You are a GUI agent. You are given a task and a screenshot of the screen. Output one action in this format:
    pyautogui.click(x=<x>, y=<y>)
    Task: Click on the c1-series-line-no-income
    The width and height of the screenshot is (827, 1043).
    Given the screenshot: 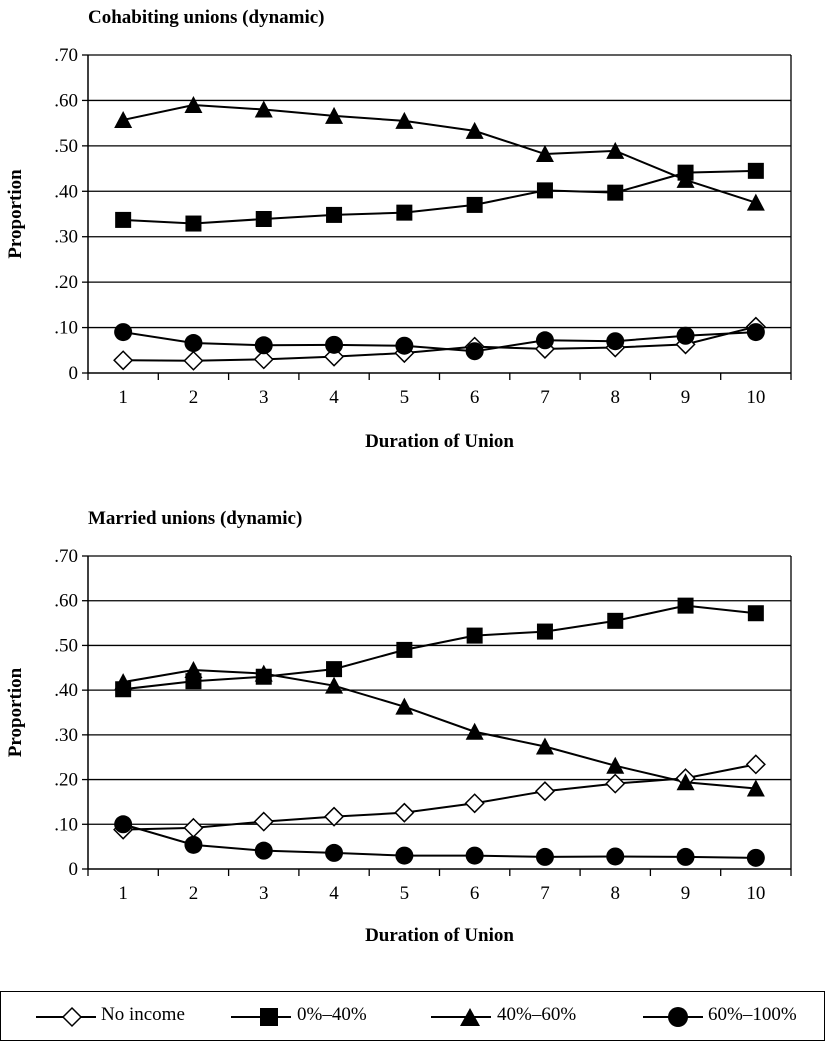 What is the action you would take?
    pyautogui.click(x=440, y=797)
    